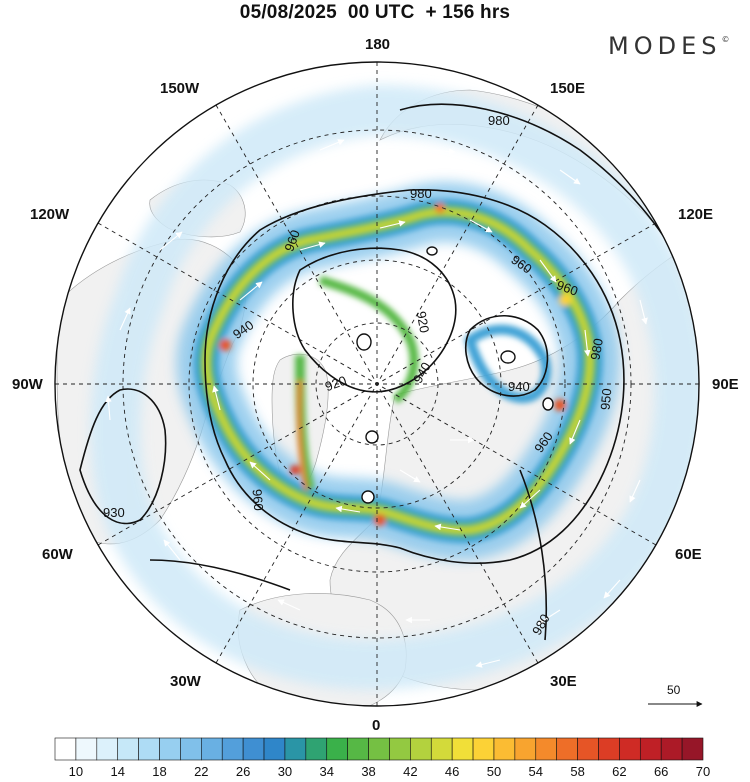 This screenshot has height=782, width=750. I want to click on lon-label-90e: 90E, so click(725, 384).